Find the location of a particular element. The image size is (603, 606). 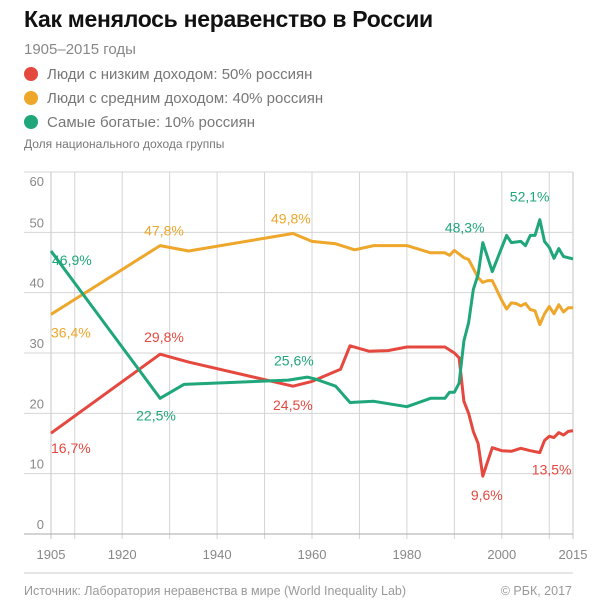

x-tick-label: 2015 is located at coordinates (573, 554).